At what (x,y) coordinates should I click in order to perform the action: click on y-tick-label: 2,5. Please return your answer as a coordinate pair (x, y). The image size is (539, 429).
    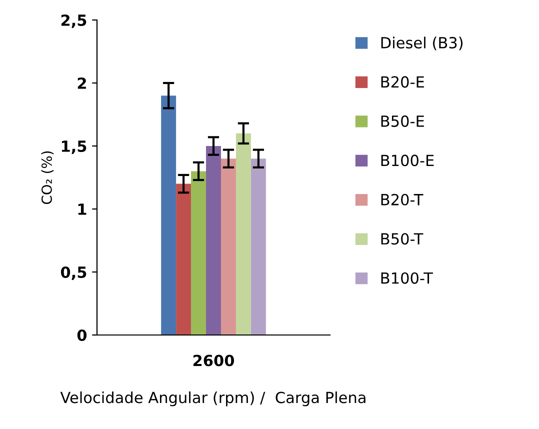
    Looking at the image, I should click on (73, 21).